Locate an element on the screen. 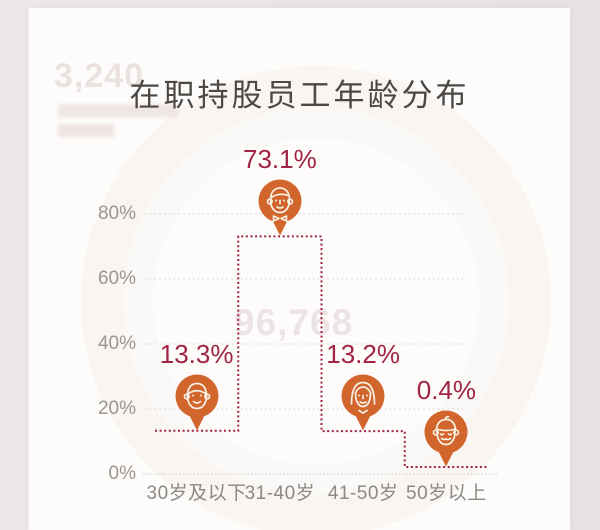 This screenshot has height=530, width=600. y-axis-tick-label: 60% is located at coordinates (116, 278).